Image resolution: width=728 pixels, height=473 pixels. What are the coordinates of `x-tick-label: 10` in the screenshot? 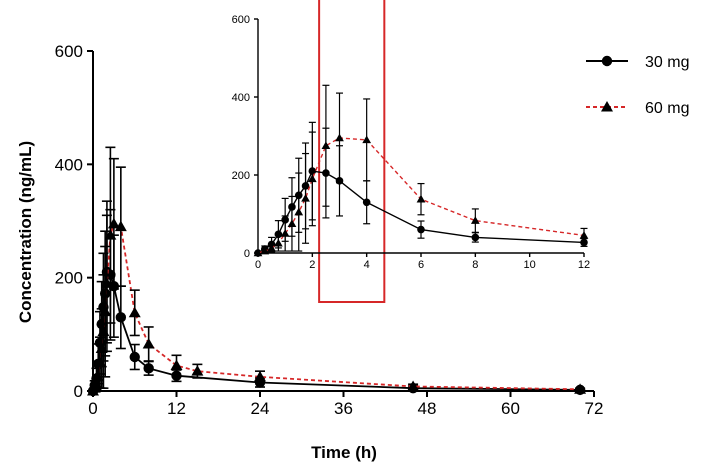 It's located at (530, 265).